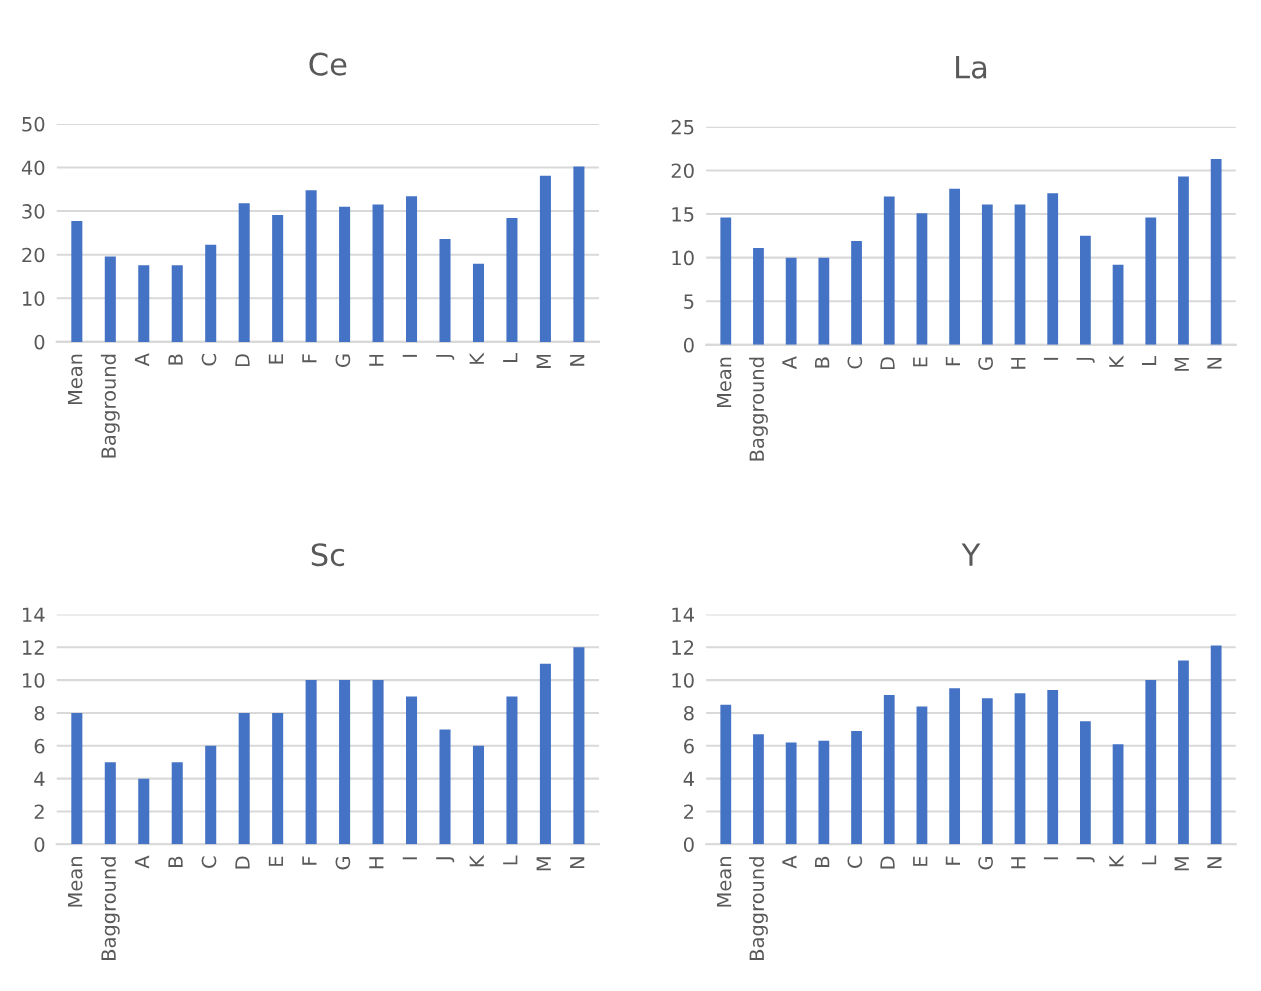 The width and height of the screenshot is (1261, 991). What do you see at coordinates (689, 301) in the screenshot?
I see `y-tick-label: 5` at bounding box center [689, 301].